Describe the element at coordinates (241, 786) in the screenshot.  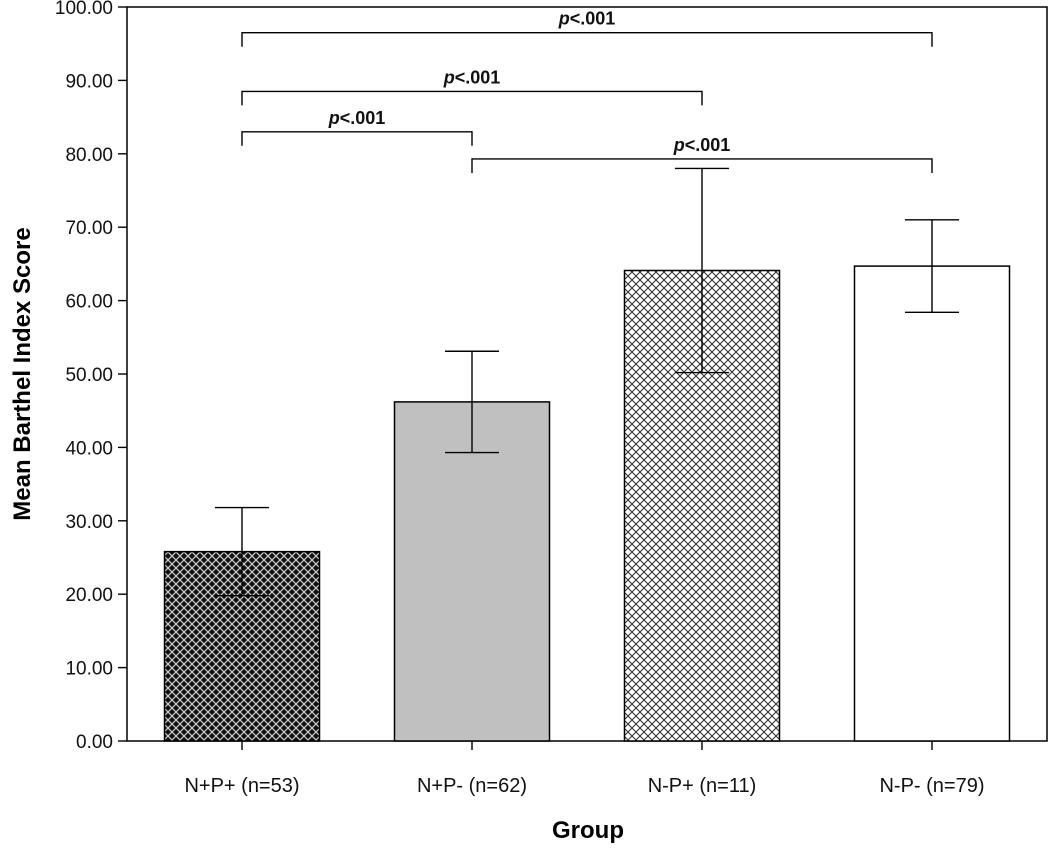
I see `x-tick-label: N+P+ (n=53)` at that location.